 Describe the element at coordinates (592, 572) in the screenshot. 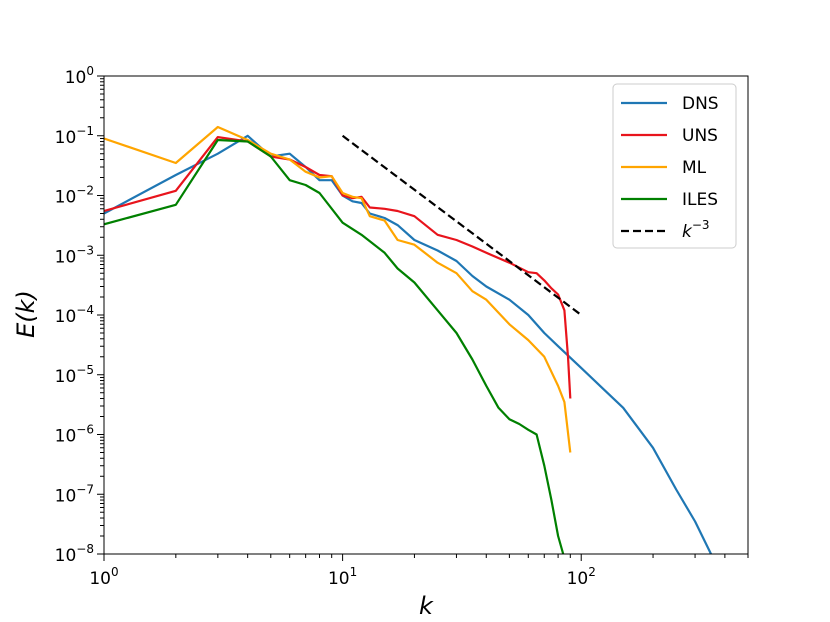

I see `x-tick-label-exponent: 2` at that location.